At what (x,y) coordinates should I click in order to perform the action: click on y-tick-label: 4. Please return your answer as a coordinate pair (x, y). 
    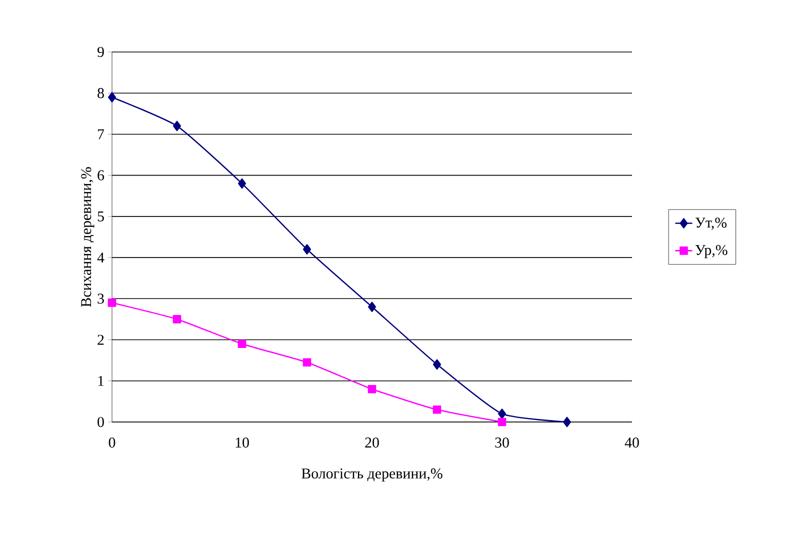
    Looking at the image, I should click on (100, 257).